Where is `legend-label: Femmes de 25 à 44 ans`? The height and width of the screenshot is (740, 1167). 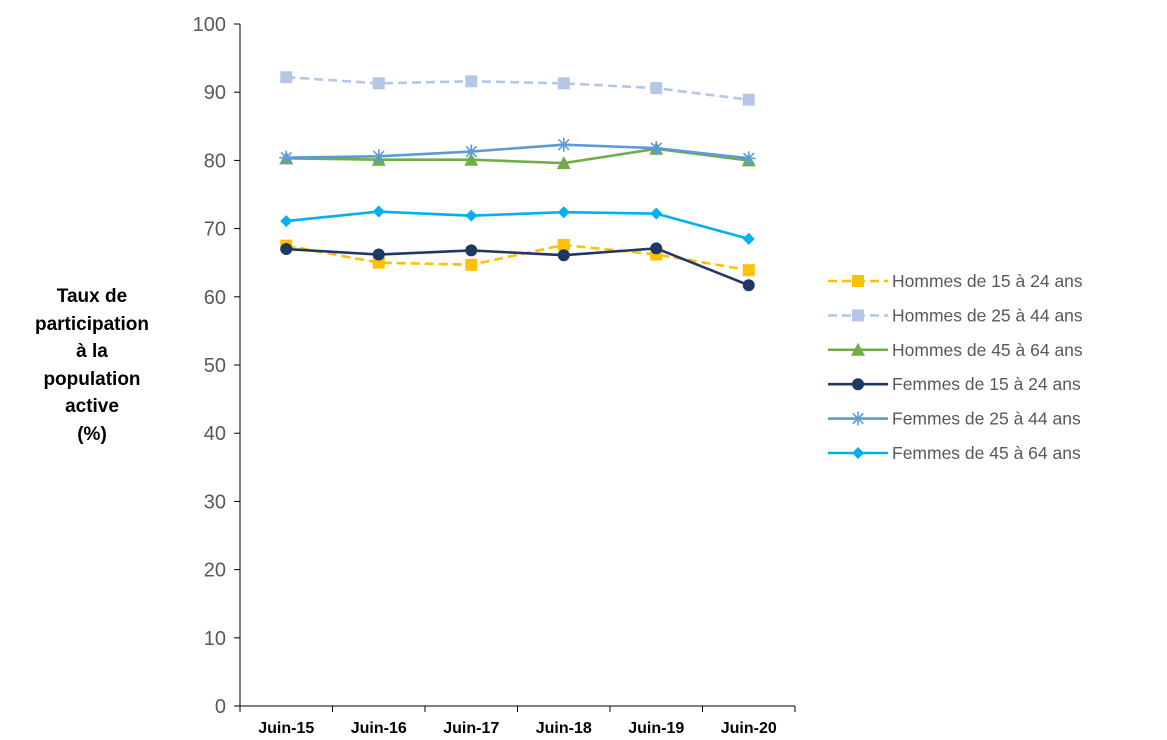 legend-label: Femmes de 25 à 44 ans is located at coordinates (986, 419).